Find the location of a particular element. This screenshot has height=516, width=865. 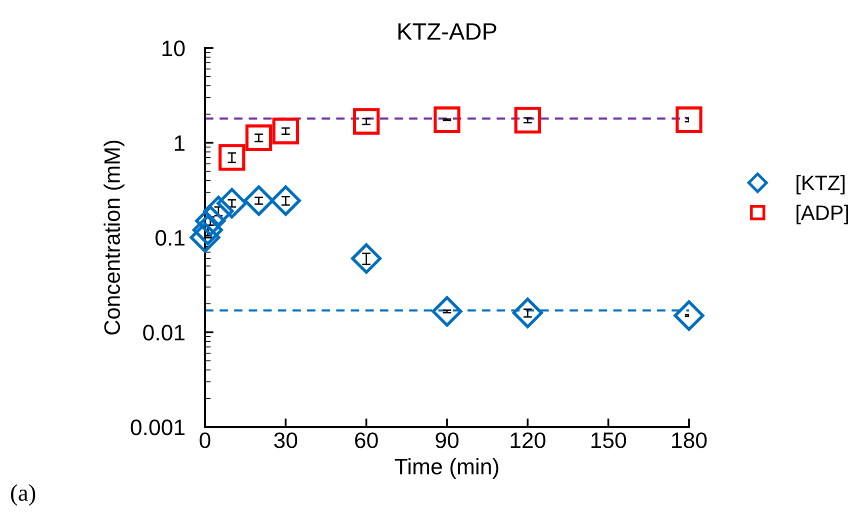

legend-label: [KTZ] is located at coordinates (820, 184).